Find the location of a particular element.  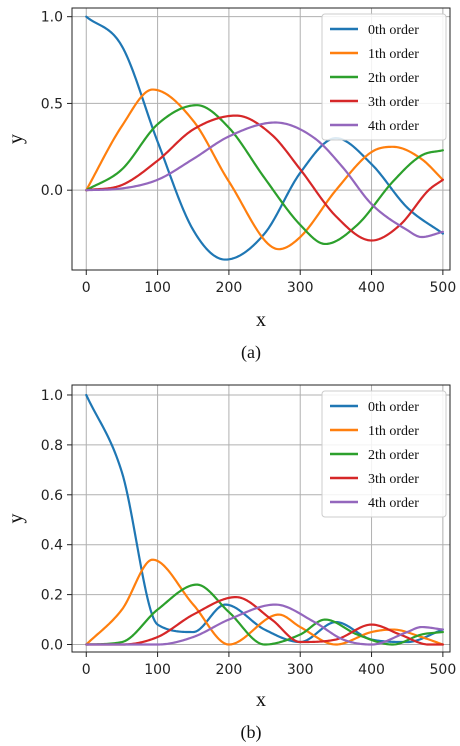

panel-caption: (b) is located at coordinates (251, 732).